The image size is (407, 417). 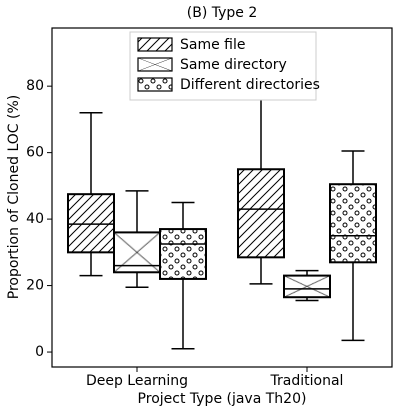 I want to click on legend-label: Same directory, so click(x=233, y=65).